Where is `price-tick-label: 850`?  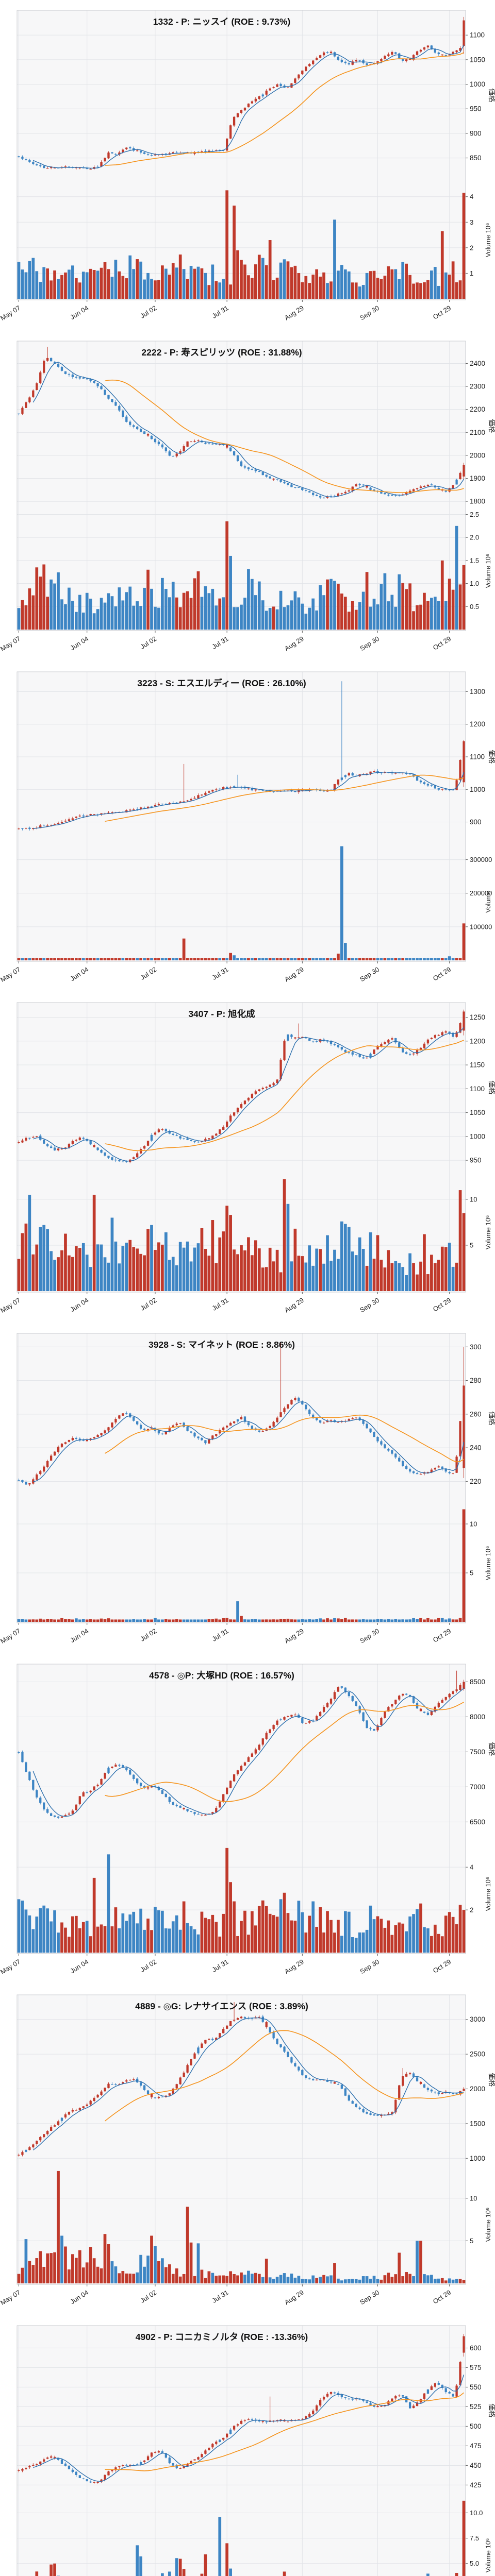 price-tick-label: 850 is located at coordinates (476, 158).